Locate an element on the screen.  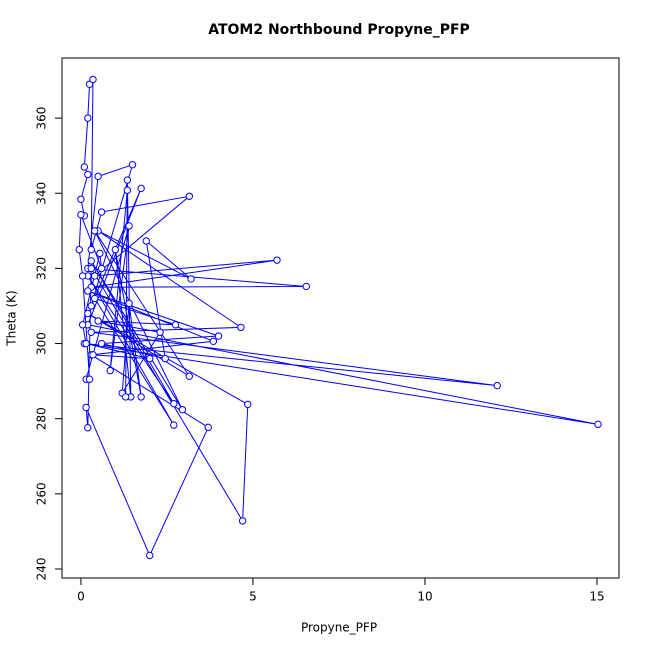
y-tick-label: 360 is located at coordinates (42, 118).